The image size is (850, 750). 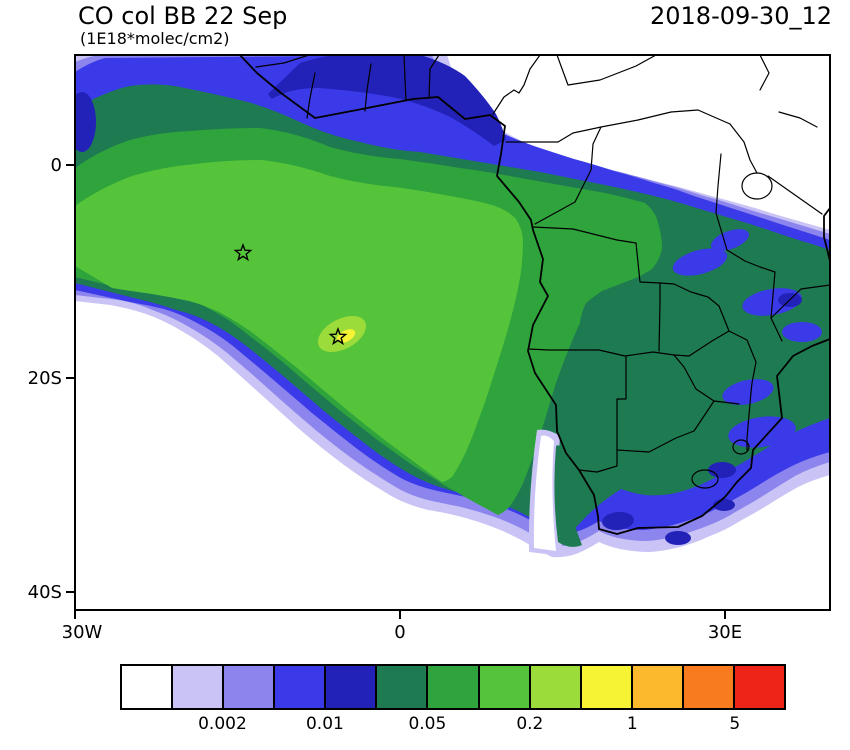 I want to click on y-axis-label-20s: 20S, so click(x=45, y=378).